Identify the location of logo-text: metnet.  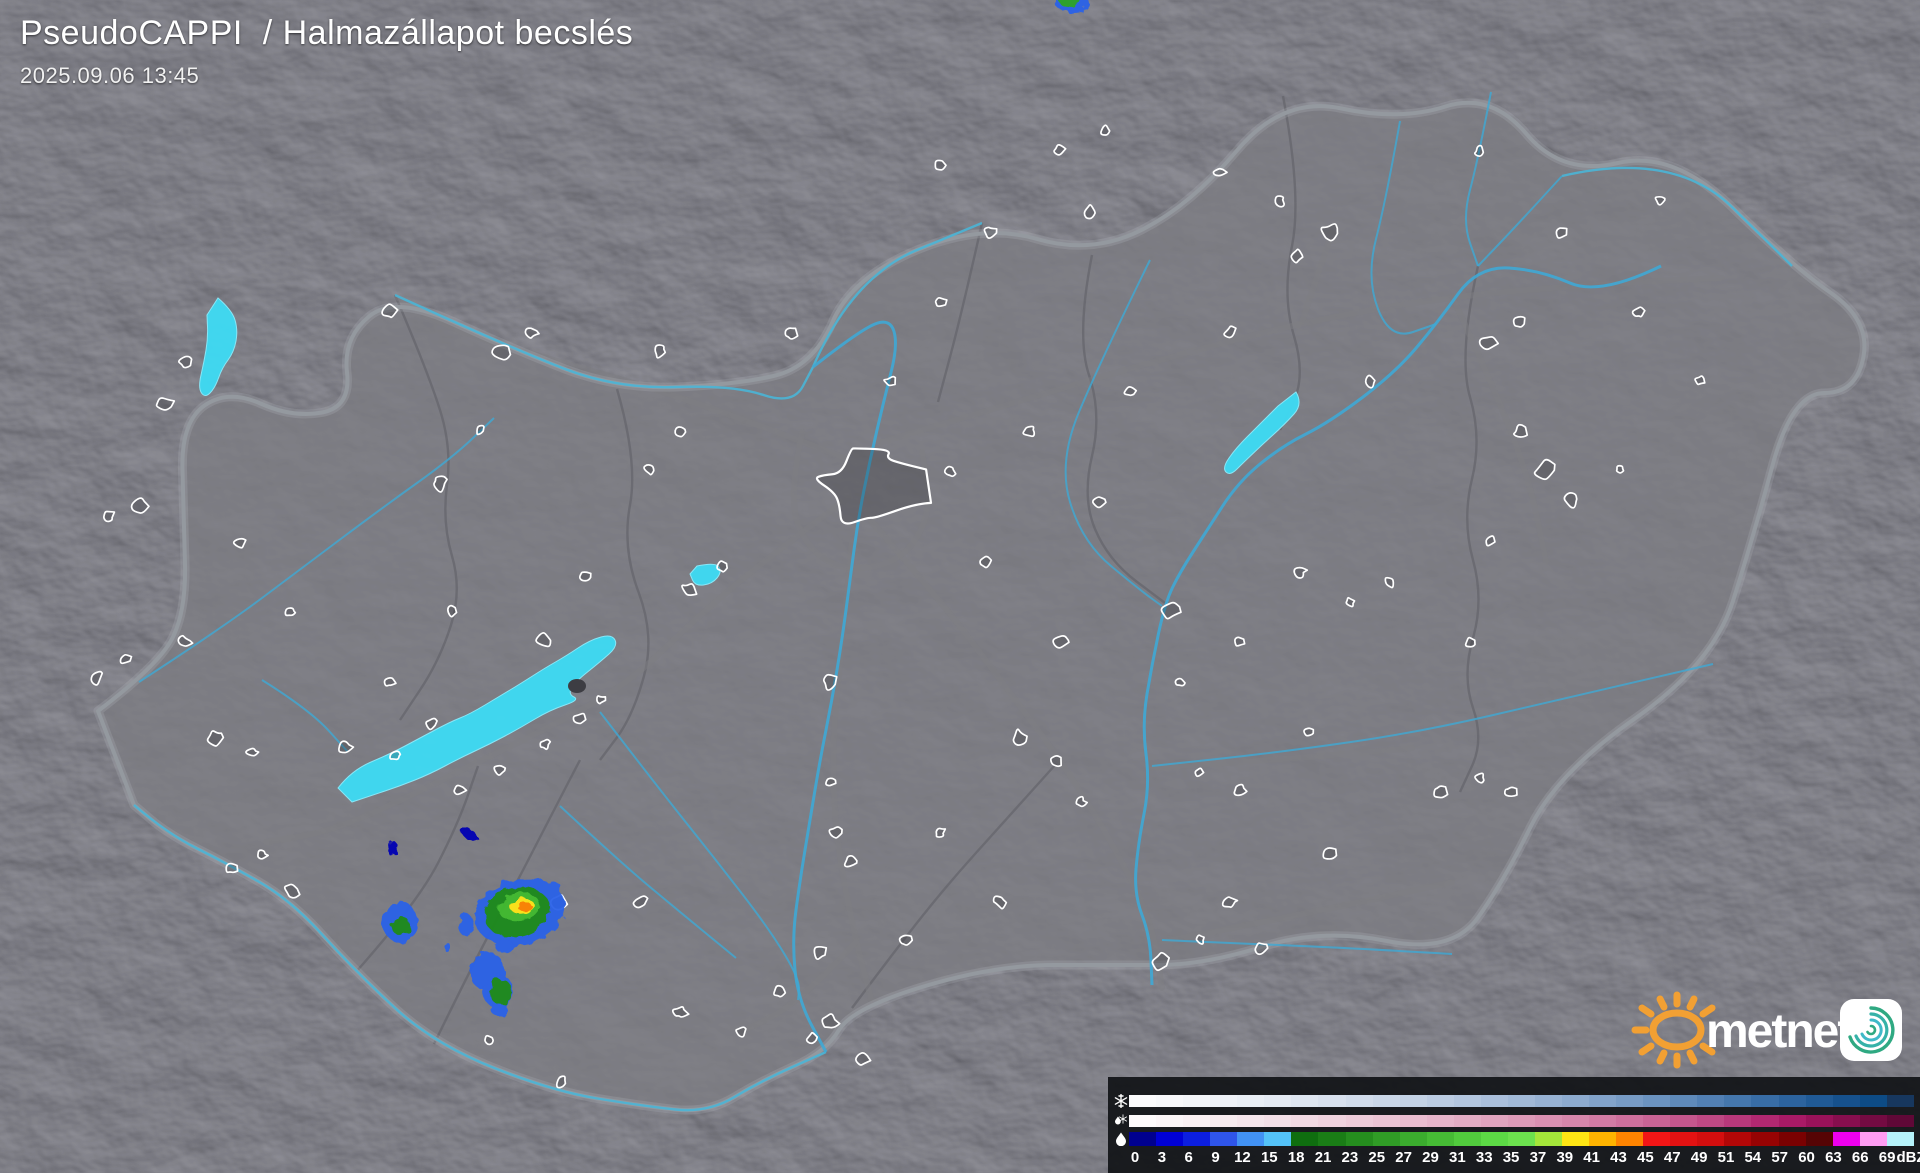
(1779, 1031).